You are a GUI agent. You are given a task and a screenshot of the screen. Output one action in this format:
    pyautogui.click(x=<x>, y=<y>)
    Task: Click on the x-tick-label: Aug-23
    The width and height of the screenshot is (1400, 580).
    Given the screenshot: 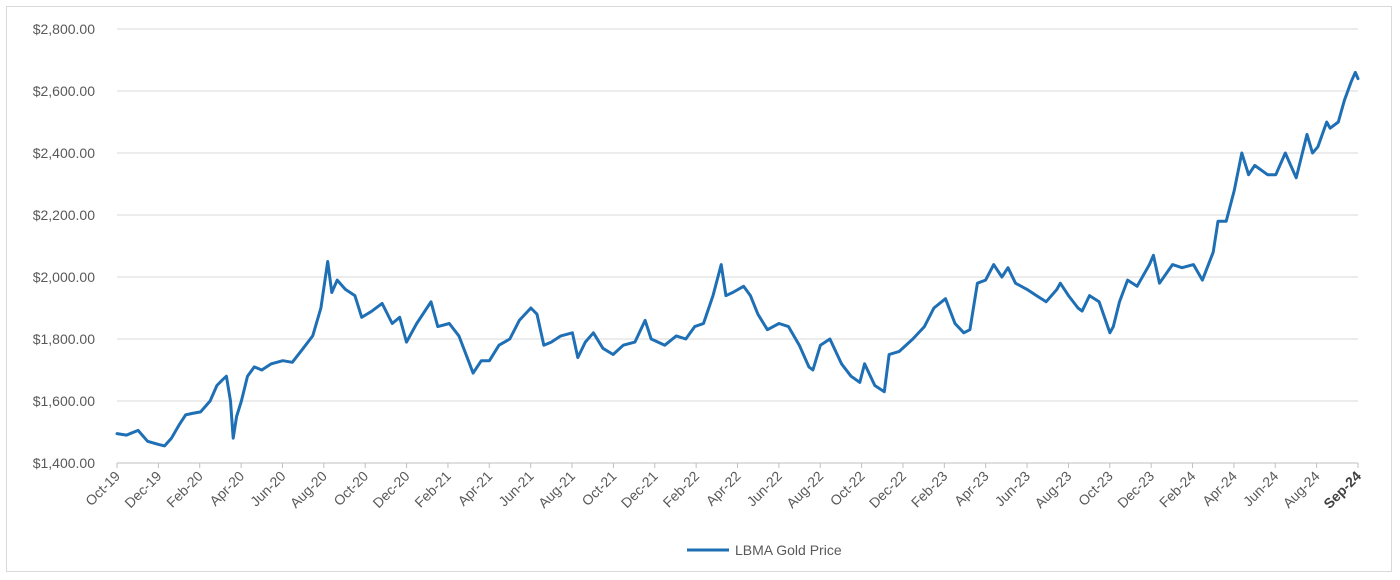 What is the action you would take?
    pyautogui.click(x=1052, y=489)
    